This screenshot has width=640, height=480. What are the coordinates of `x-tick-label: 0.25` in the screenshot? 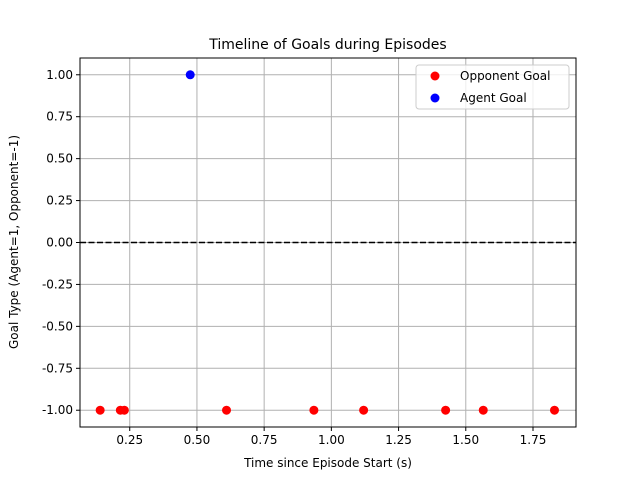 It's located at (129, 440).